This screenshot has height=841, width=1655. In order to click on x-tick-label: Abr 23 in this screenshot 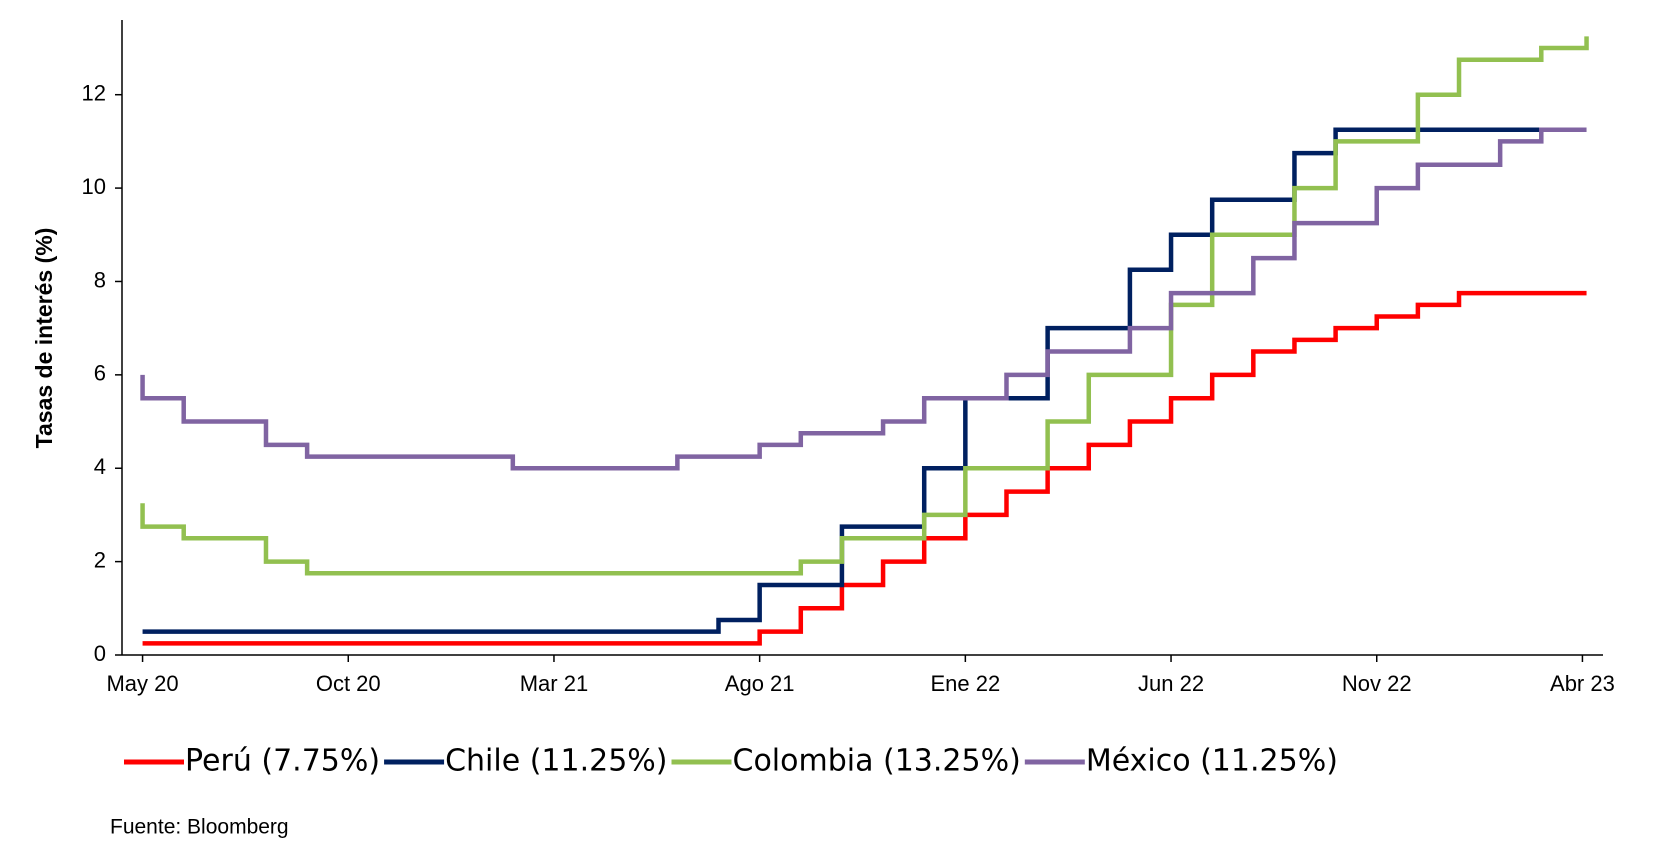, I will do `click(1582, 683)`.